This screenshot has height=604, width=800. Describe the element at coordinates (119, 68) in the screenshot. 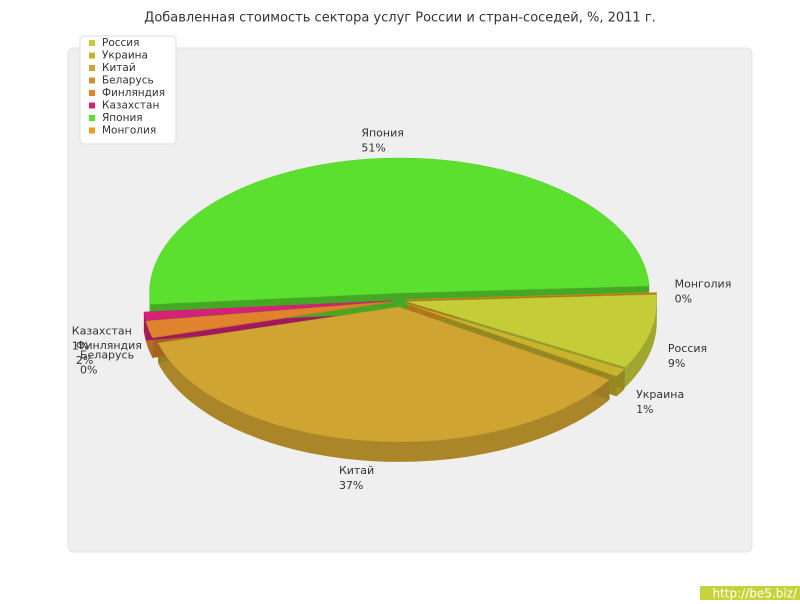

I see `legend-label: Китай` at that location.